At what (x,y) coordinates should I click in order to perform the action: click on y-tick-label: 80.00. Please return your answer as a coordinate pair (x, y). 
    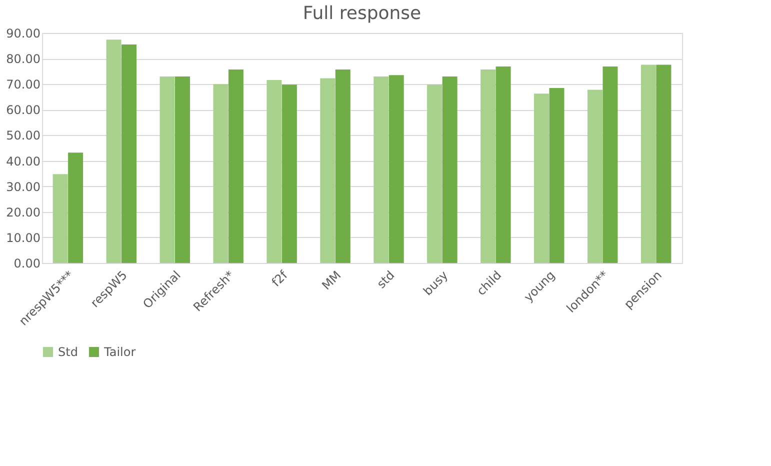
    Looking at the image, I should click on (23, 59).